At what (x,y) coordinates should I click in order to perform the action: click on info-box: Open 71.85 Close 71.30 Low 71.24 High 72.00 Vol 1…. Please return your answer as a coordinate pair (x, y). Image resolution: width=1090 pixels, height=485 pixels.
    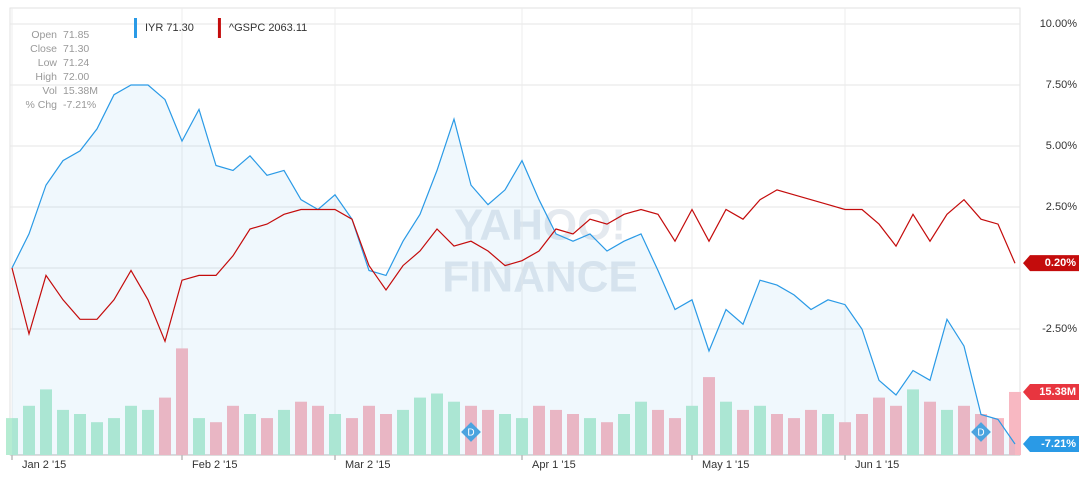
    Looking at the image, I should click on (61, 70).